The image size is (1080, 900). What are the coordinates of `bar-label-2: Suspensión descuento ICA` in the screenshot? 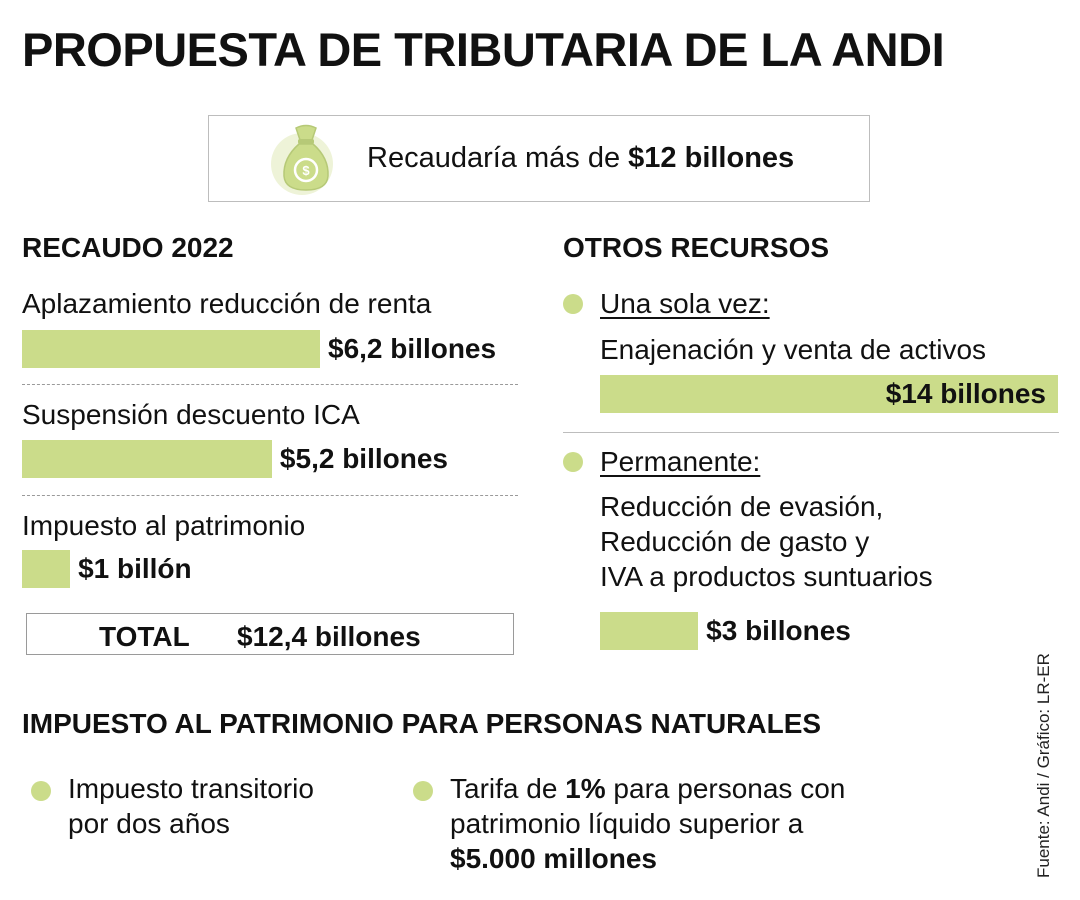 It's located at (191, 414).